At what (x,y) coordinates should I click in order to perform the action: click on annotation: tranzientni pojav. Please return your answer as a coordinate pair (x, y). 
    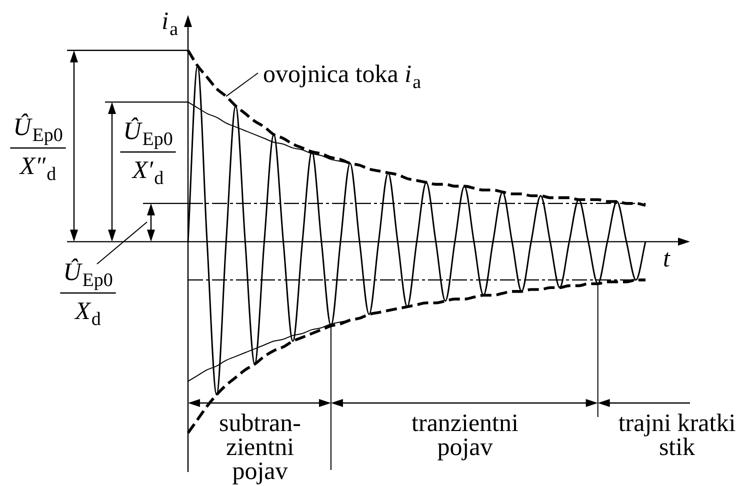
    Looking at the image, I should click on (465, 435).